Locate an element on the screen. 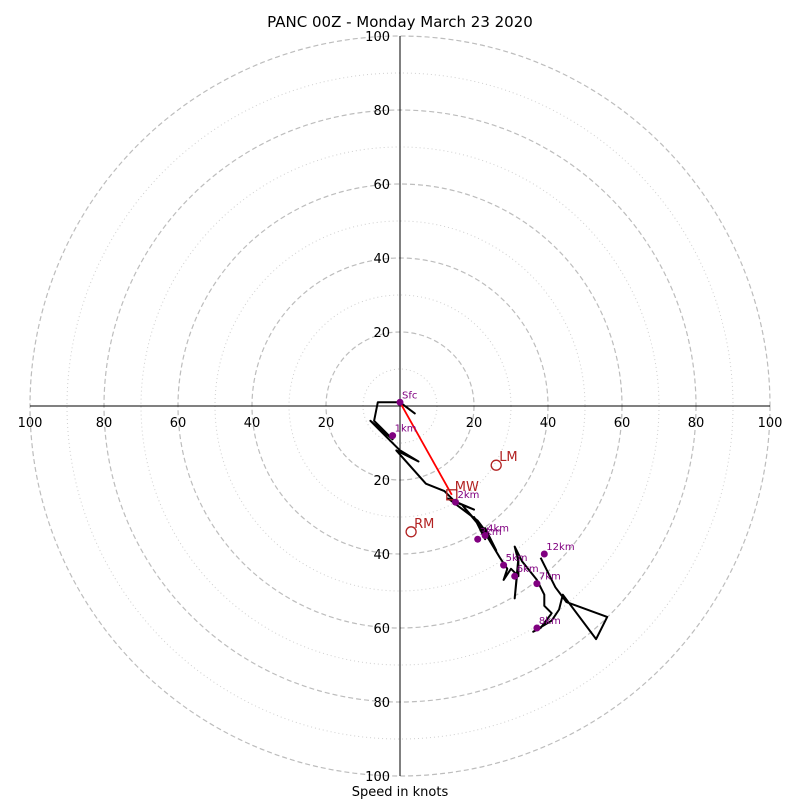 The height and width of the screenshot is (800, 800). height-marker-12km is located at coordinates (544, 554).